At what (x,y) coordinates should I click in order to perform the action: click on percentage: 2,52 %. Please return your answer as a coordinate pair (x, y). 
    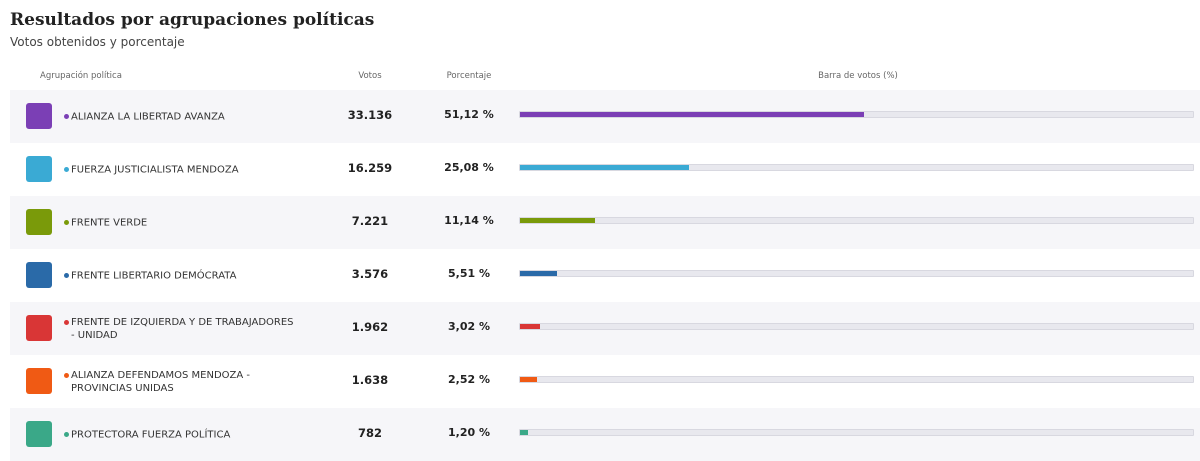
    Looking at the image, I should click on (469, 379).